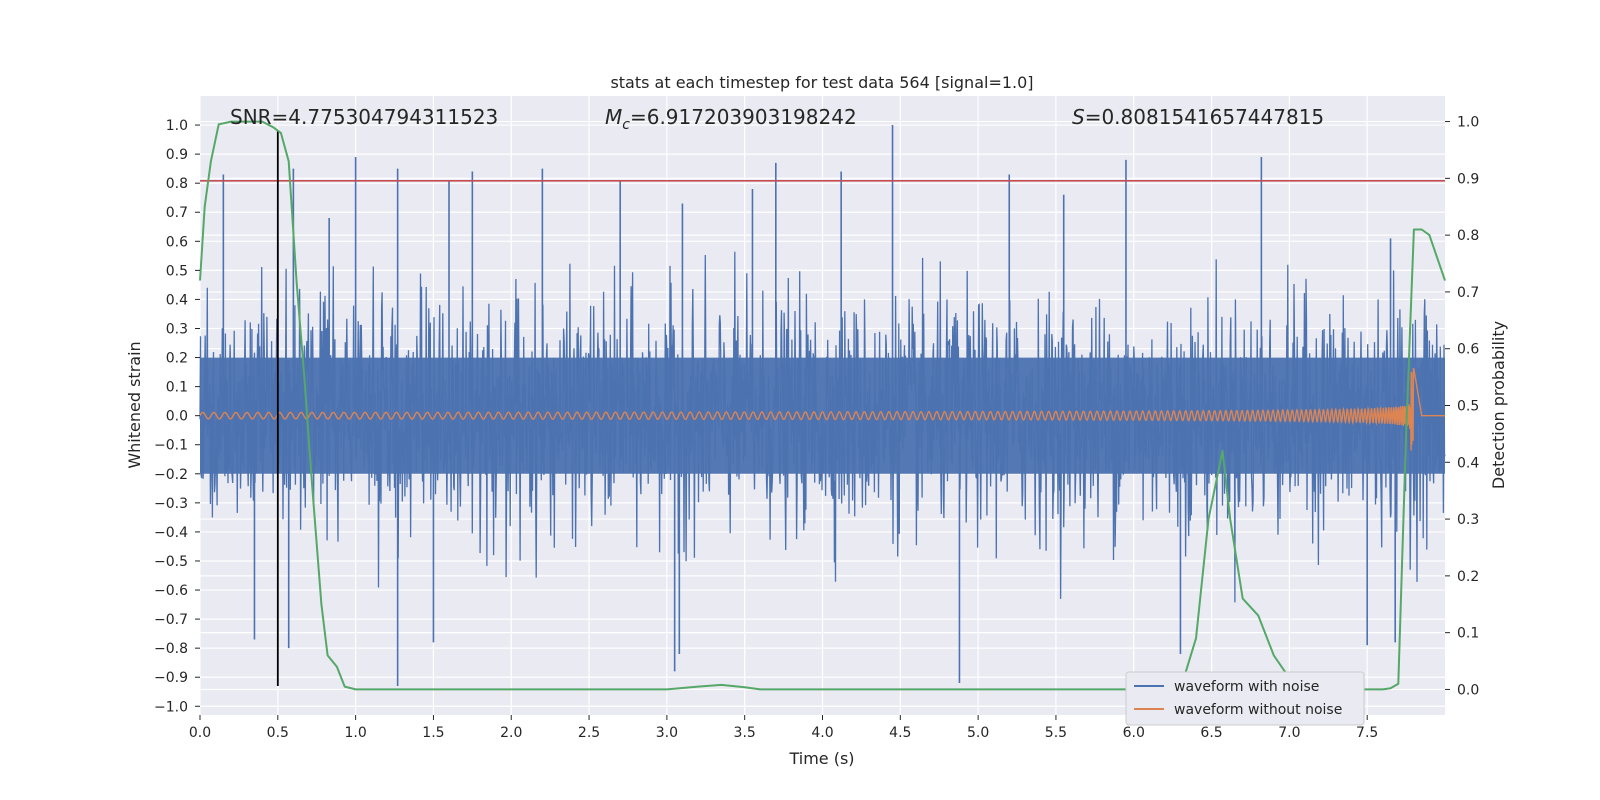 The height and width of the screenshot is (800, 1600). I want to click on chirp-mass-annotation: Mc=6.917203903198242, so click(731, 119).